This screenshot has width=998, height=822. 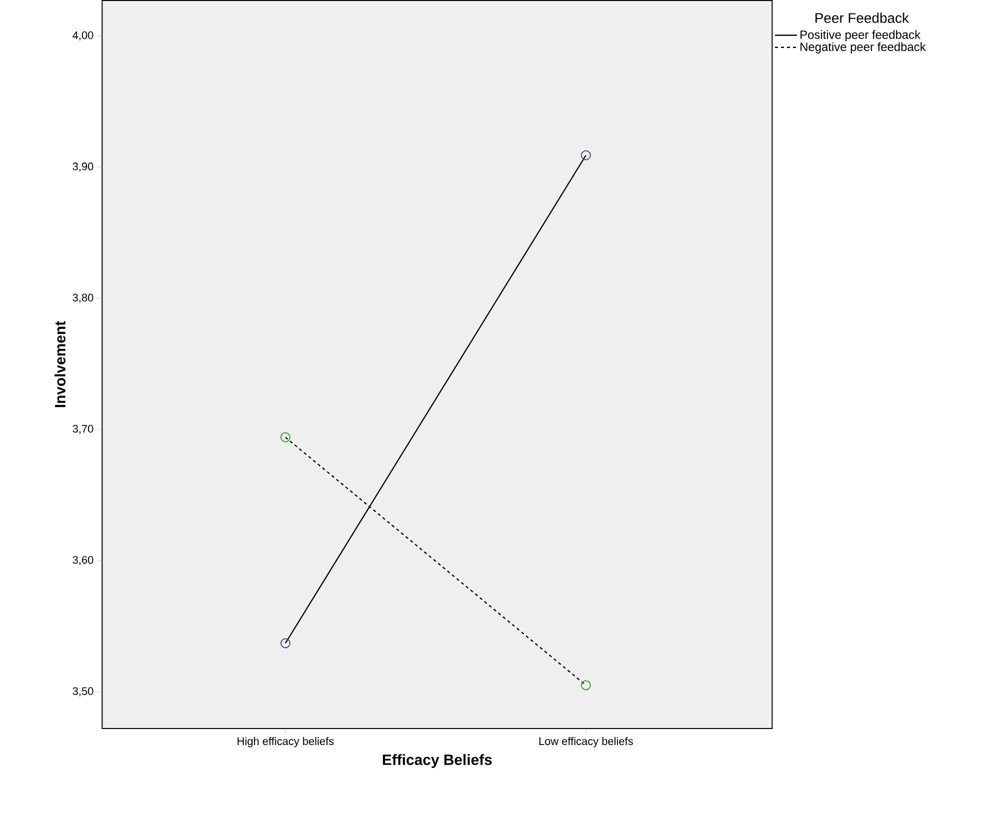 I want to click on legend-title: Peer Feedback, so click(x=862, y=18).